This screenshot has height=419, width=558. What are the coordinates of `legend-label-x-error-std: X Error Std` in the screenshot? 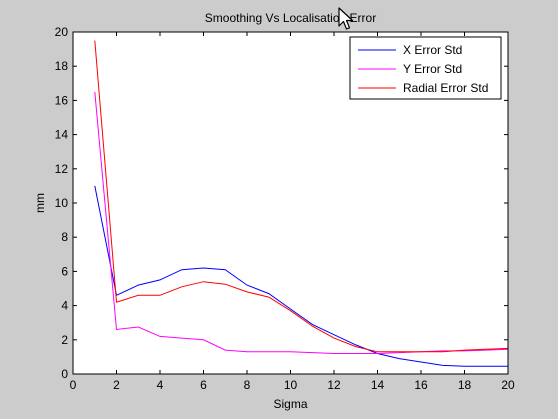 It's located at (432, 50).